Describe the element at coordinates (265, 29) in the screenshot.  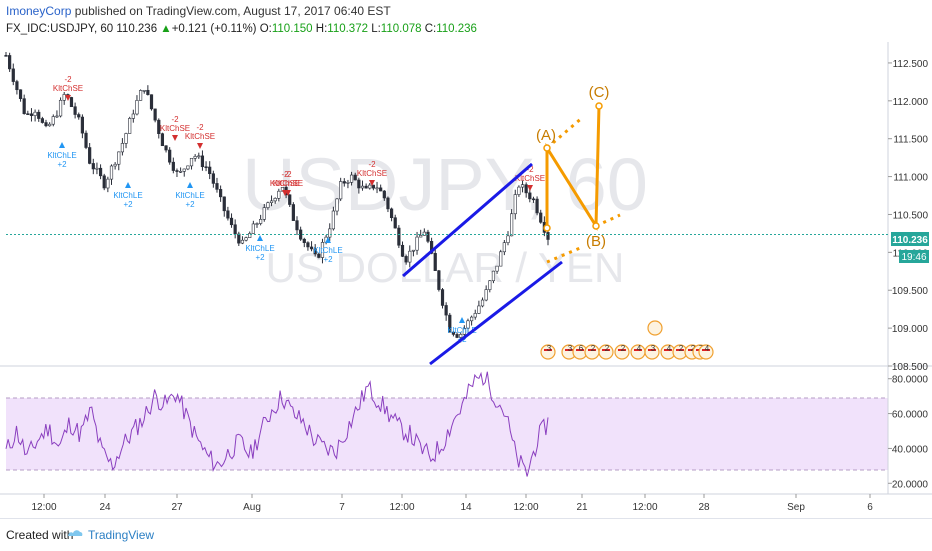
I see `open-label: O:` at that location.